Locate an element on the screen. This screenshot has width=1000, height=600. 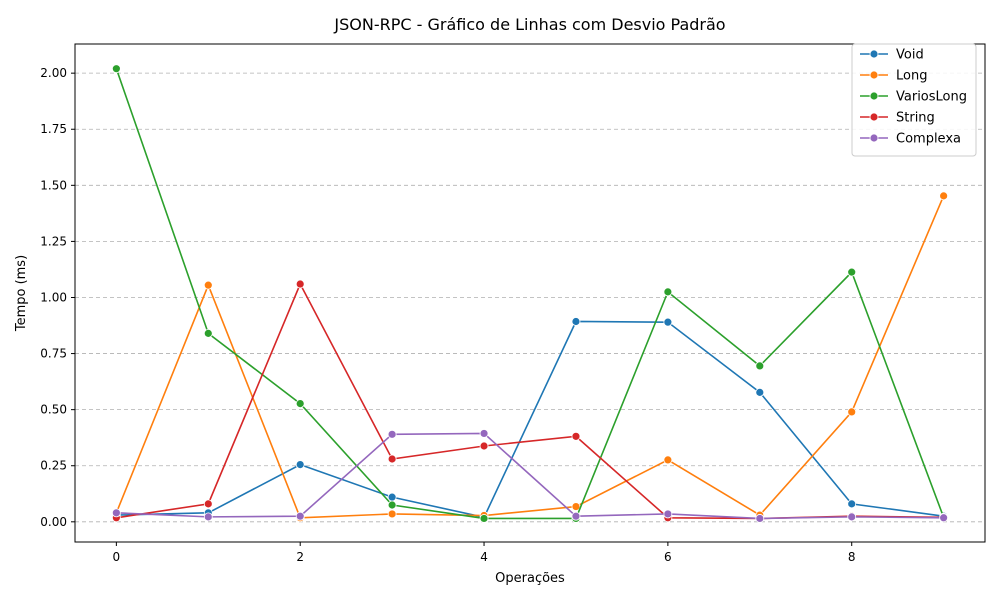
legend-label: Void is located at coordinates (910, 55).